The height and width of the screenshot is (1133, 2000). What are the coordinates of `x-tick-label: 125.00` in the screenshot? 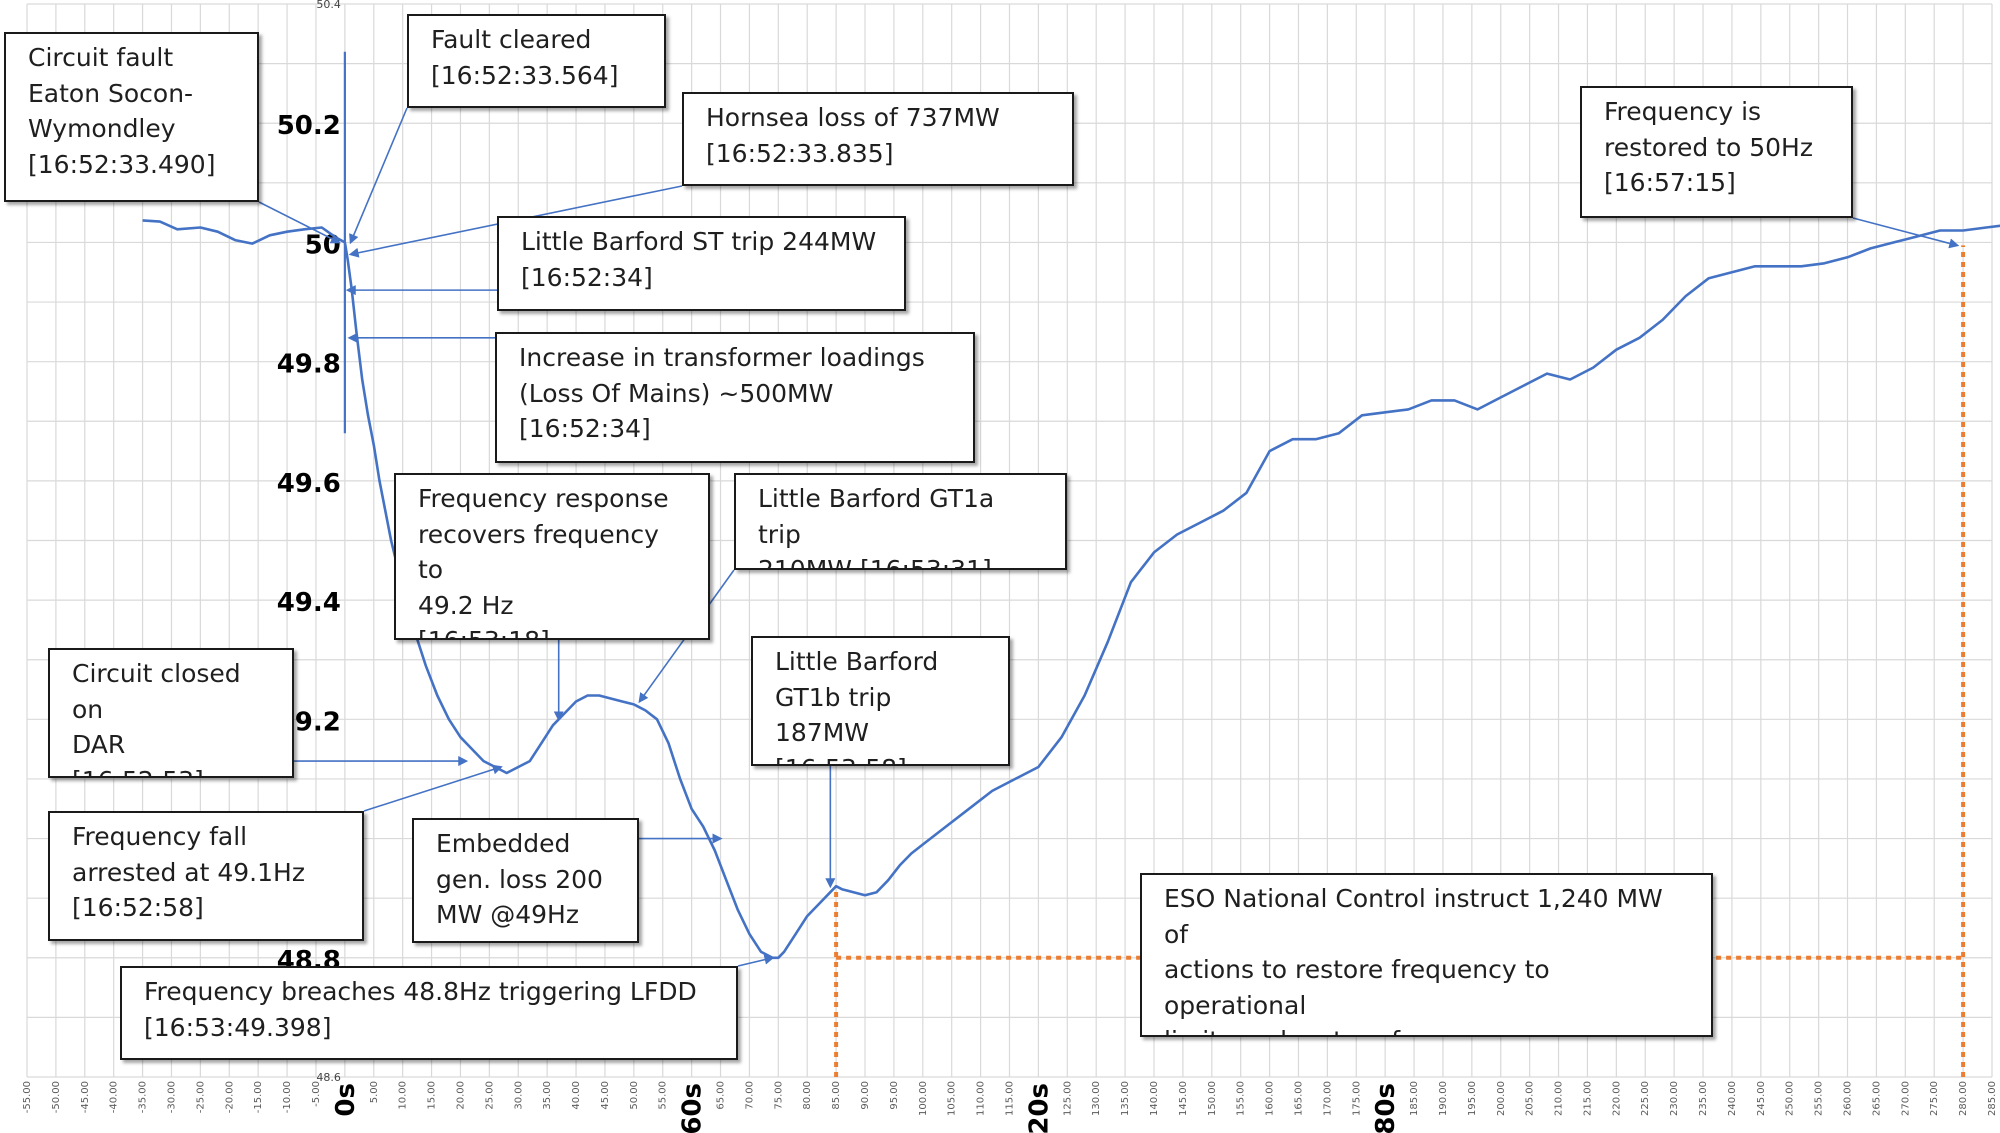 It's located at (1067, 1098).